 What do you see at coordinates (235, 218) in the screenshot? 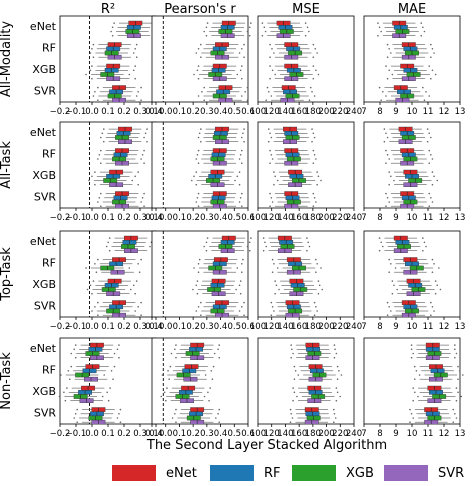
I see `x-tick-label: 0.5` at bounding box center [235, 218].